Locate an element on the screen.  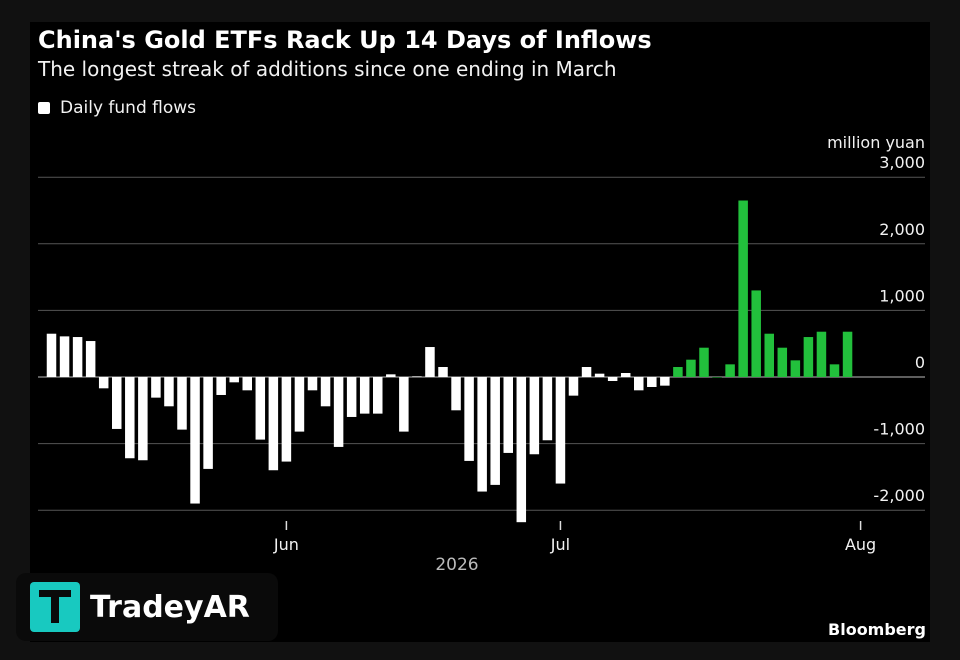
y-tick-label: 0 is located at coordinates (920, 362).